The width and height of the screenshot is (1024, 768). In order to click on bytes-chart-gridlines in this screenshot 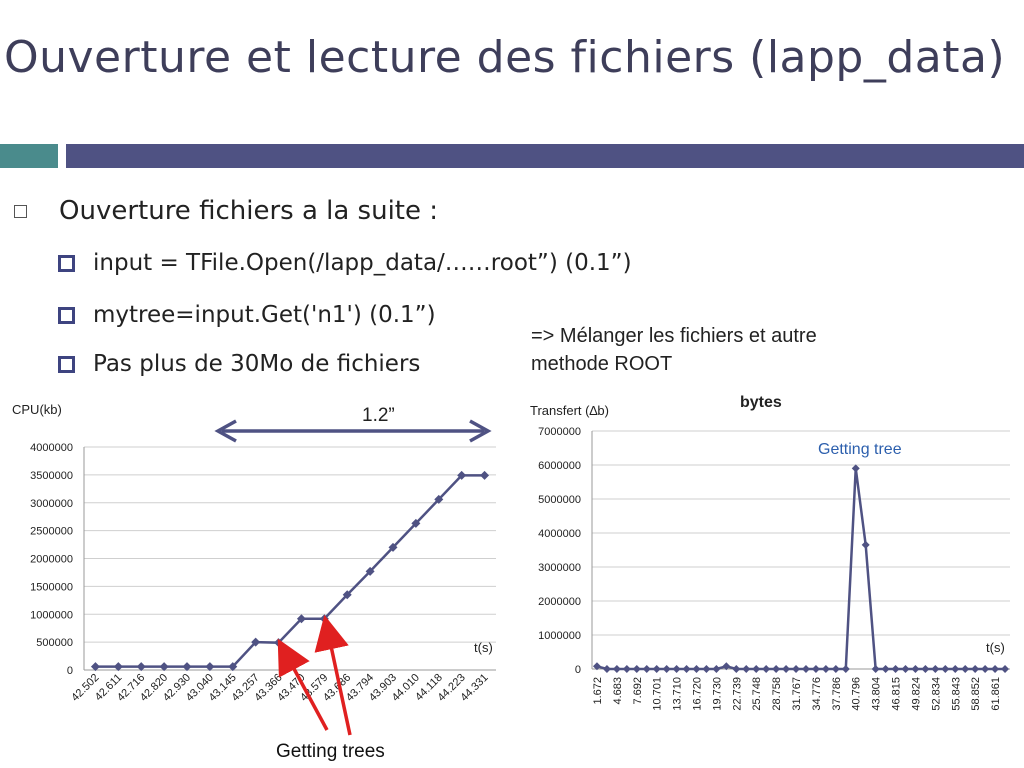, I will do `click(801, 533)`.